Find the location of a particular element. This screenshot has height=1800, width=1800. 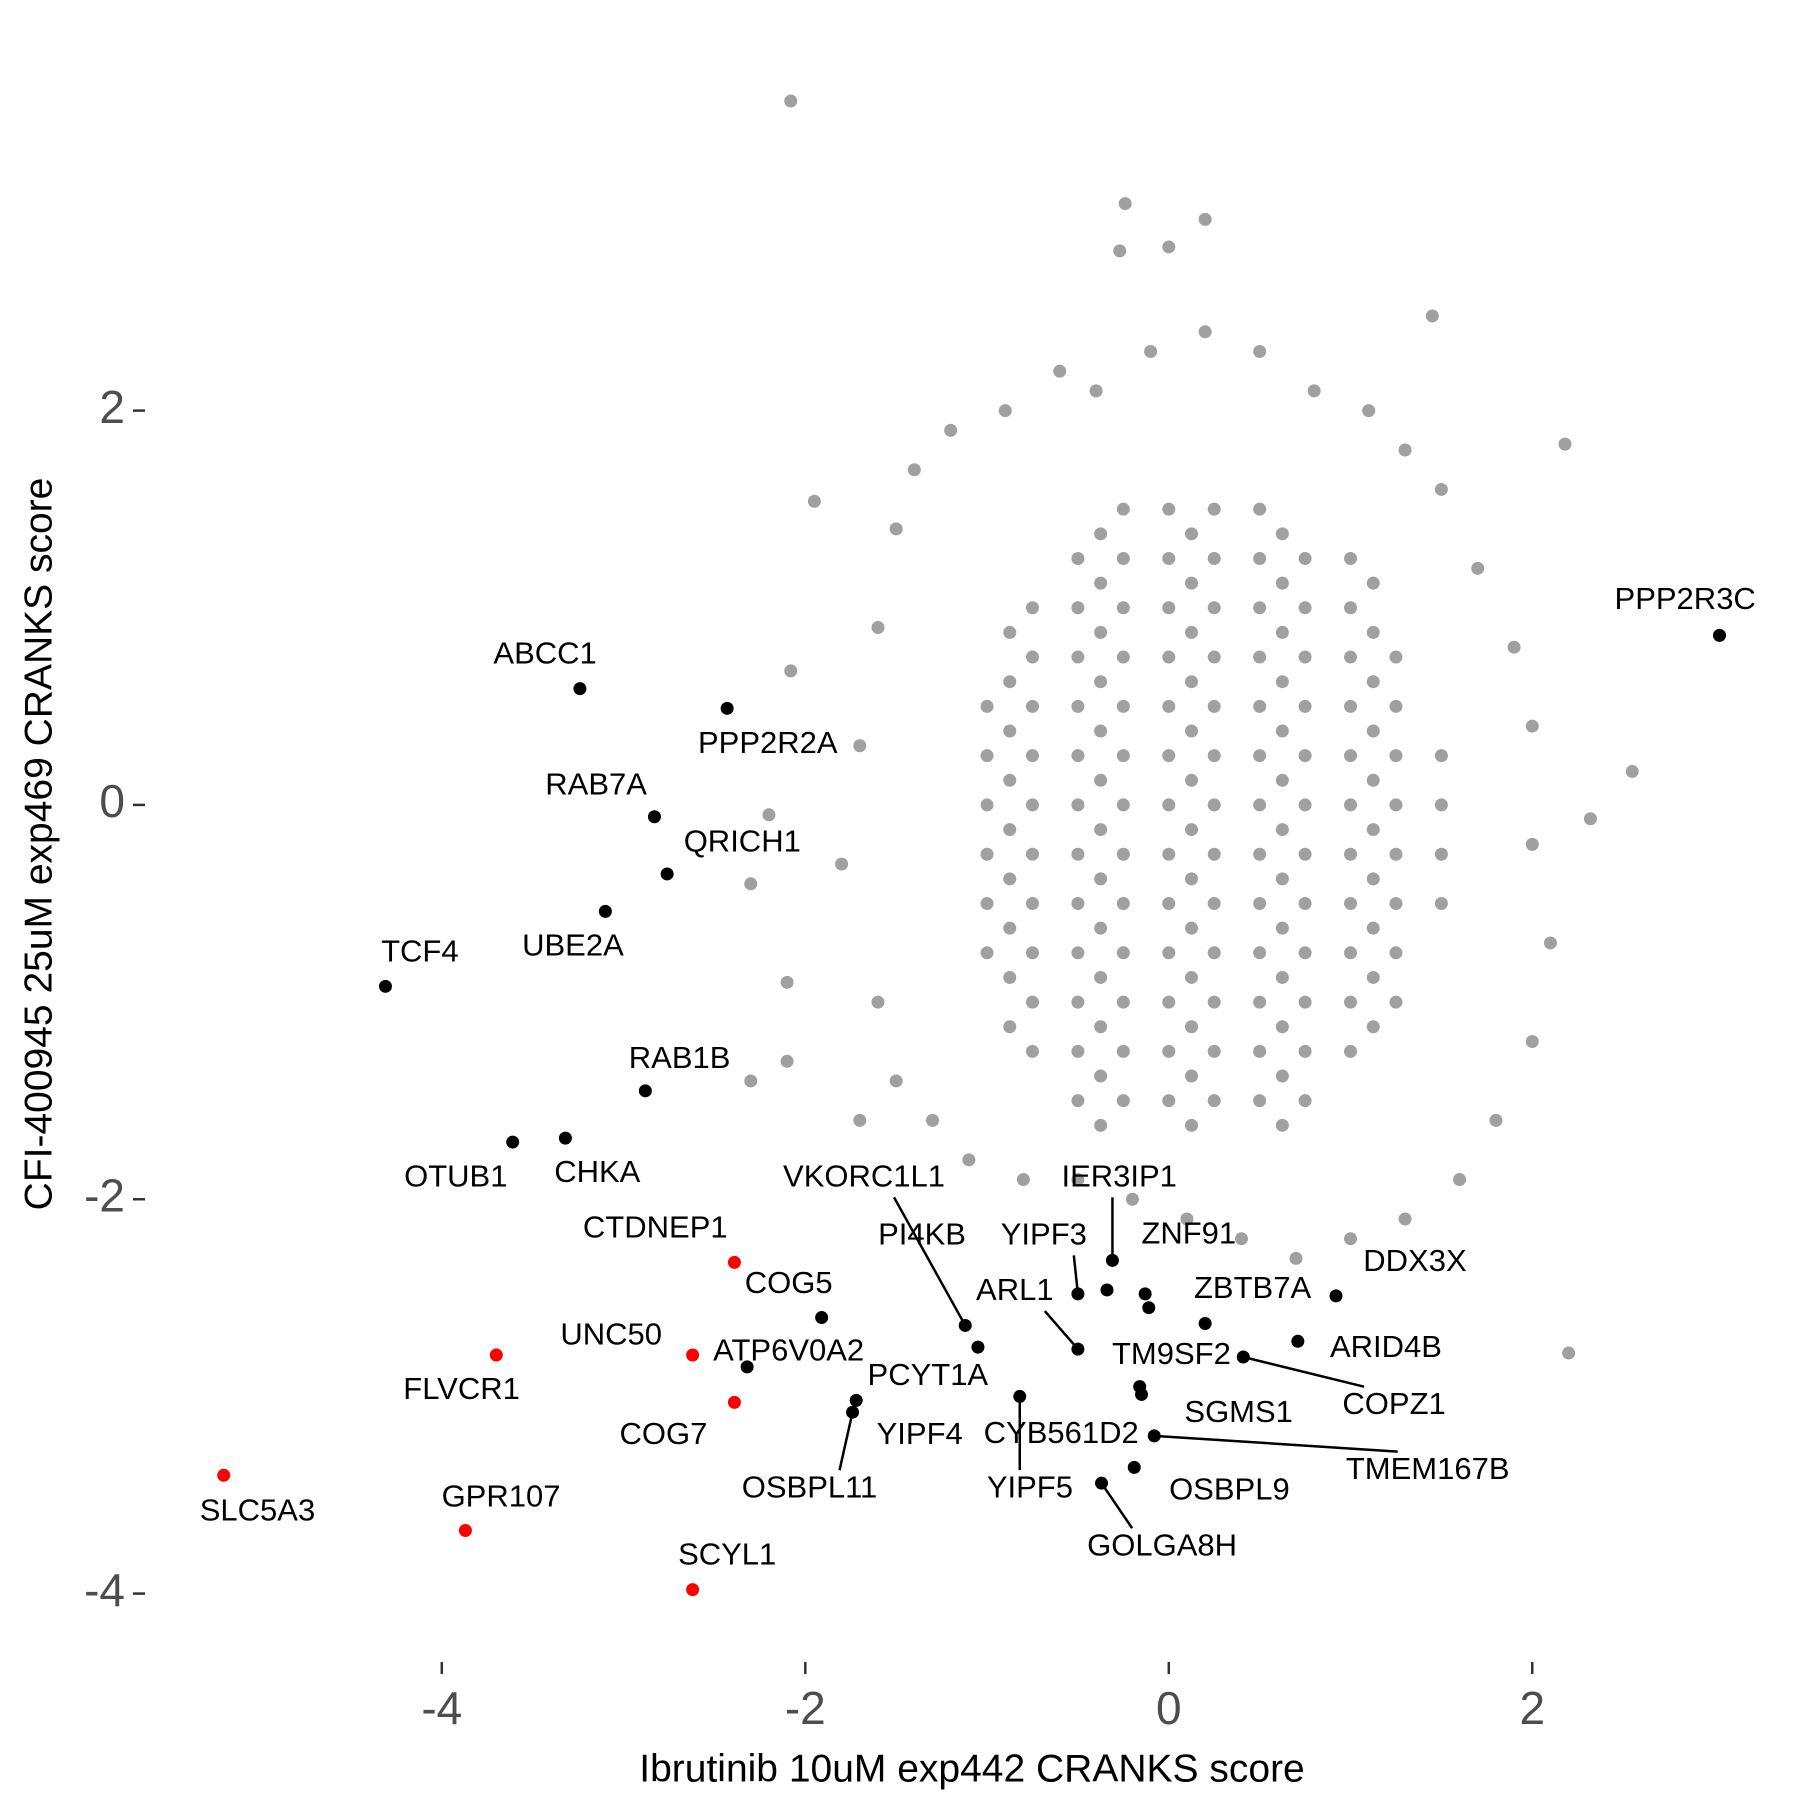

point-label: YIPF4 is located at coordinates (920, 1433).